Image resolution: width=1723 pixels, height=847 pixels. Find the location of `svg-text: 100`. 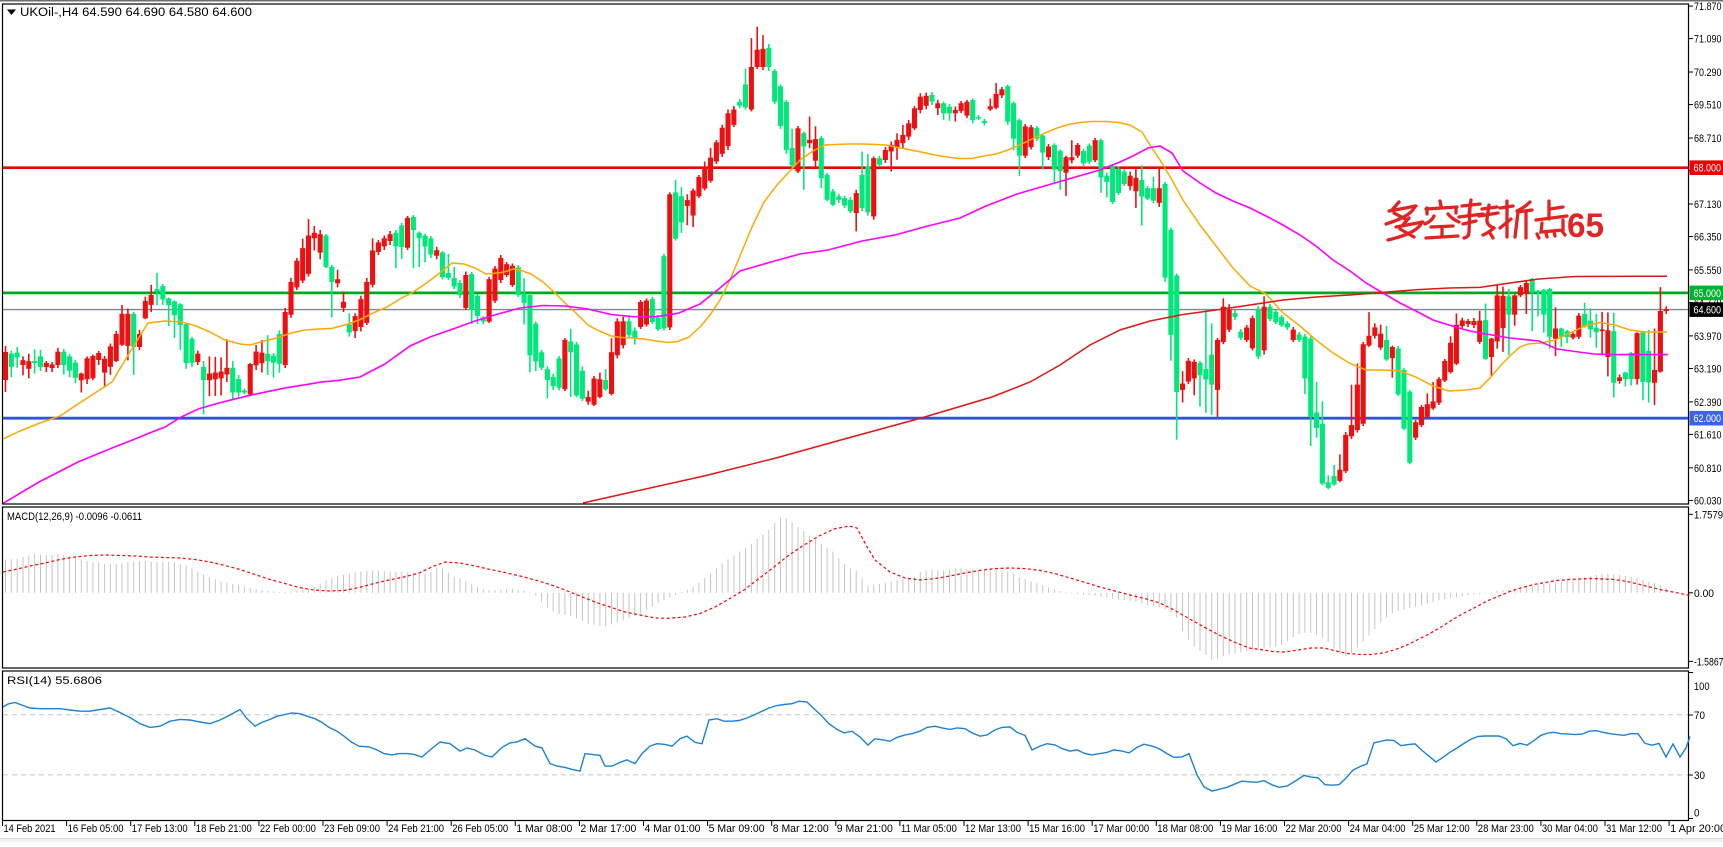

svg-text: 100 is located at coordinates (1702, 687).